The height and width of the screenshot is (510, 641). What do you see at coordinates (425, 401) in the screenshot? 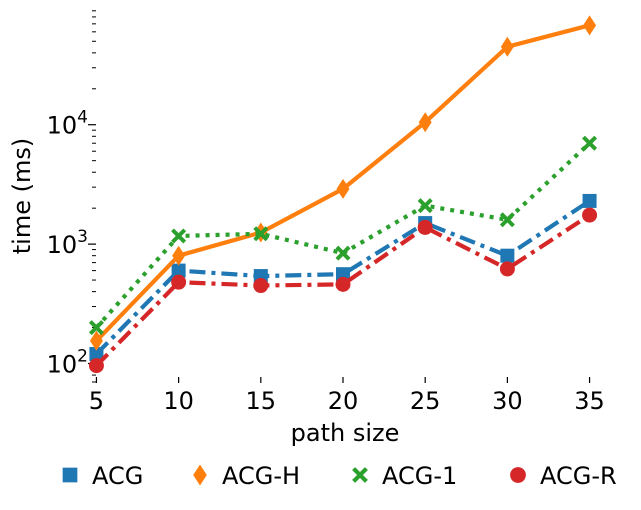
I see `x-tick-label: 25` at bounding box center [425, 401].